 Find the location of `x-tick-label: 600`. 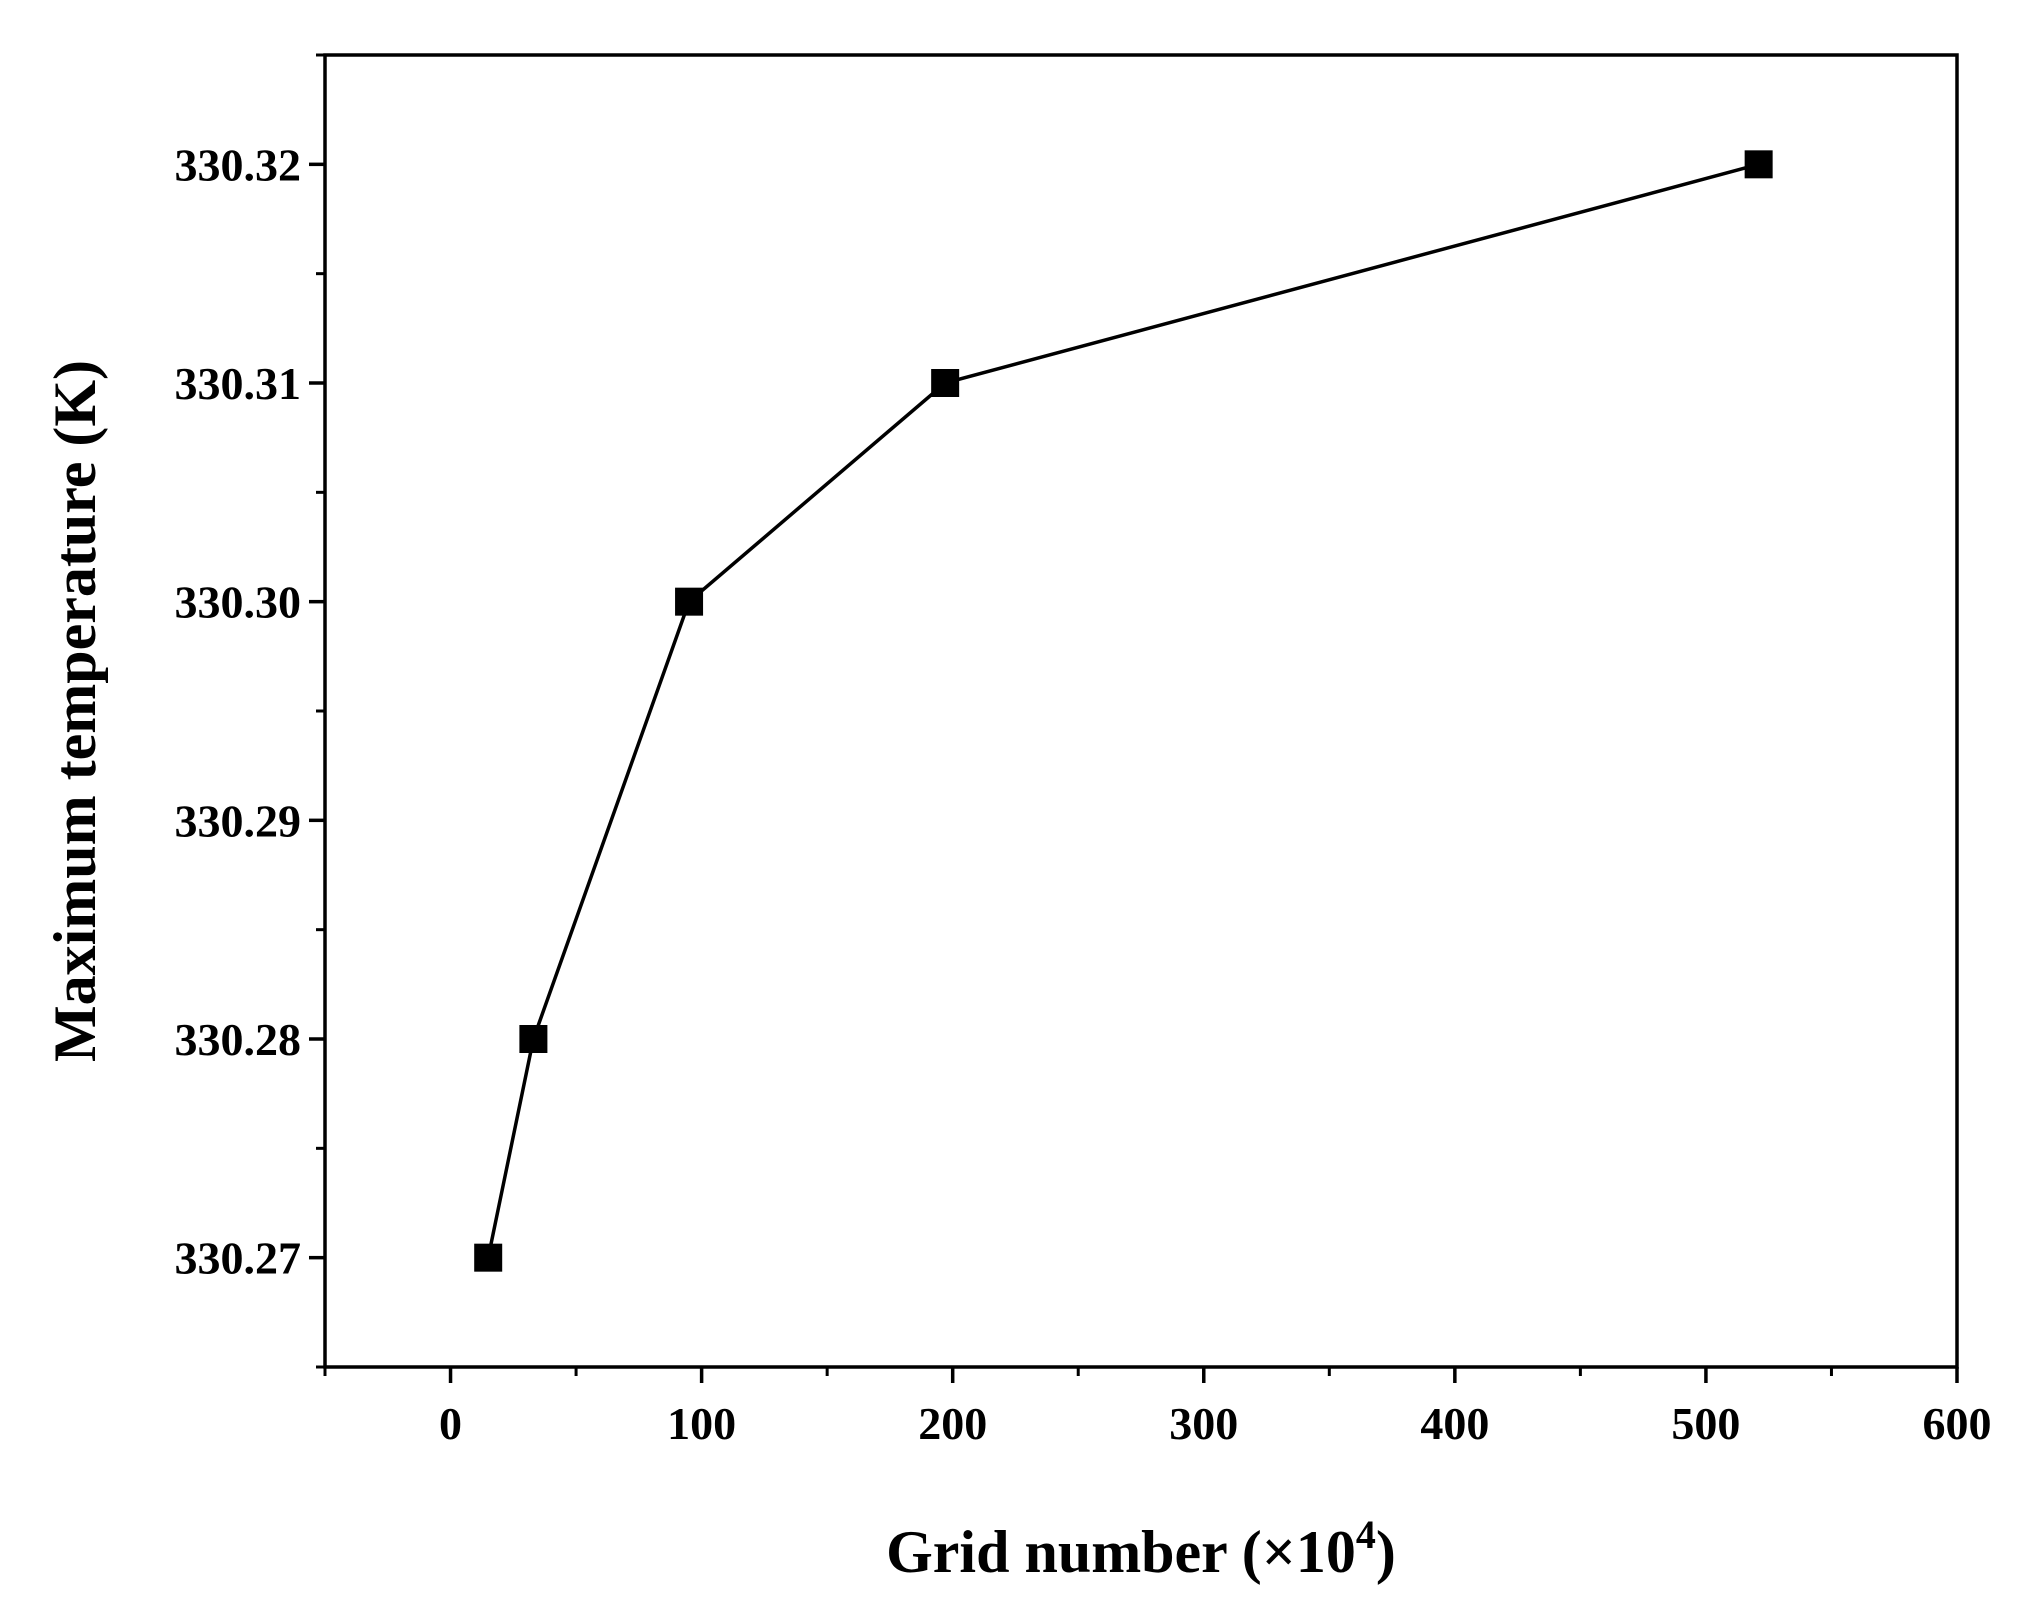

x-tick-label: 600 is located at coordinates (1957, 1423).